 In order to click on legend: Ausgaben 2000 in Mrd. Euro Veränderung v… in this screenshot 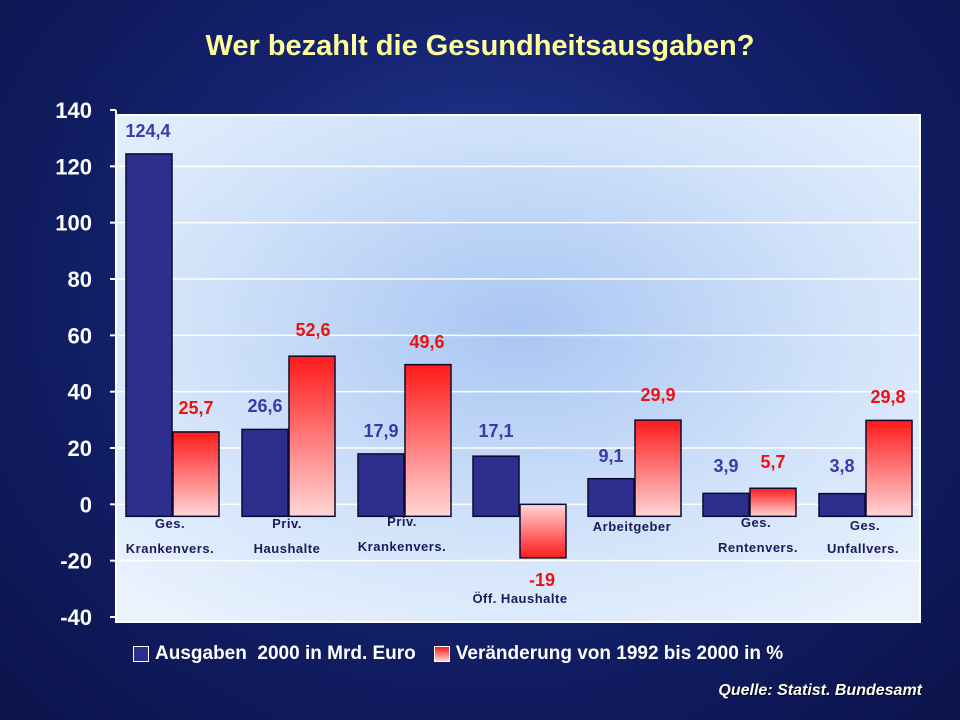, I will do `click(458, 654)`.